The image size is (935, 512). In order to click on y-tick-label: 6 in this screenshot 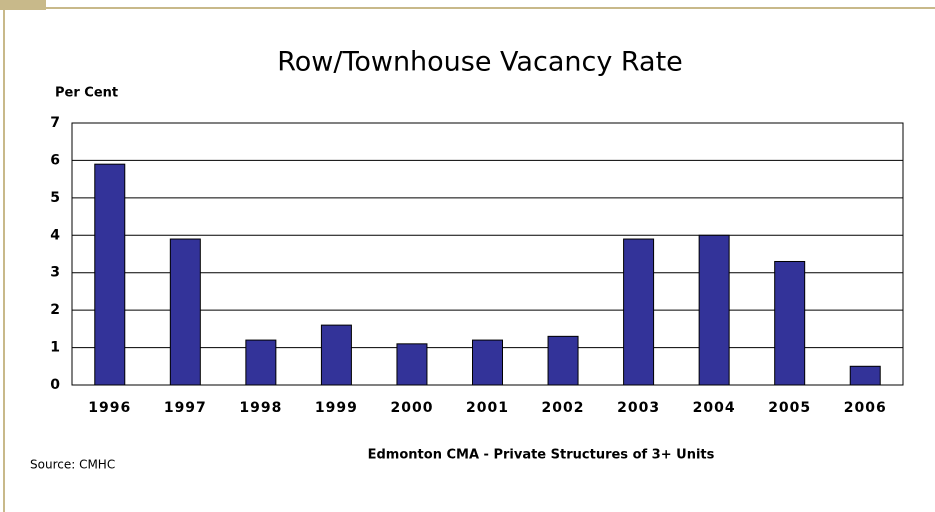, I will do `click(55, 160)`.